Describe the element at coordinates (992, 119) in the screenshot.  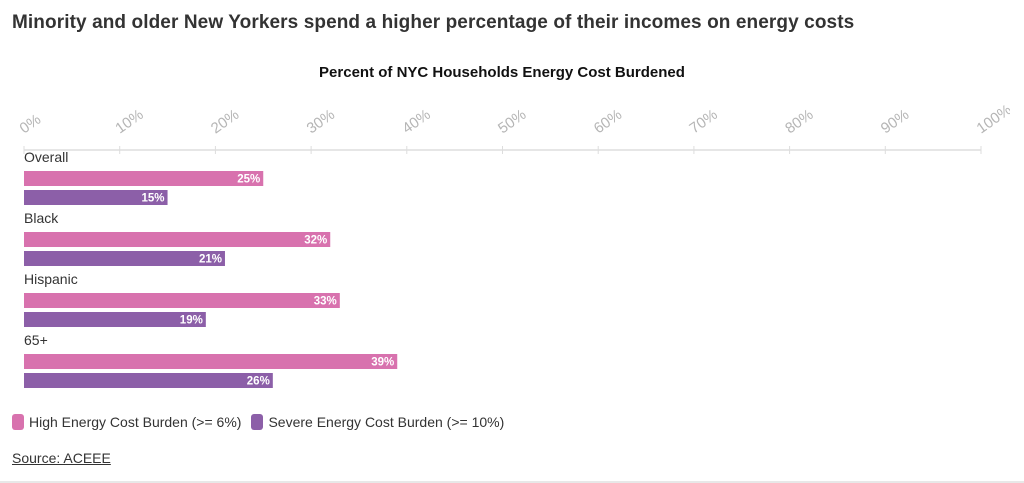
I see `x-tick-label: 100%` at that location.